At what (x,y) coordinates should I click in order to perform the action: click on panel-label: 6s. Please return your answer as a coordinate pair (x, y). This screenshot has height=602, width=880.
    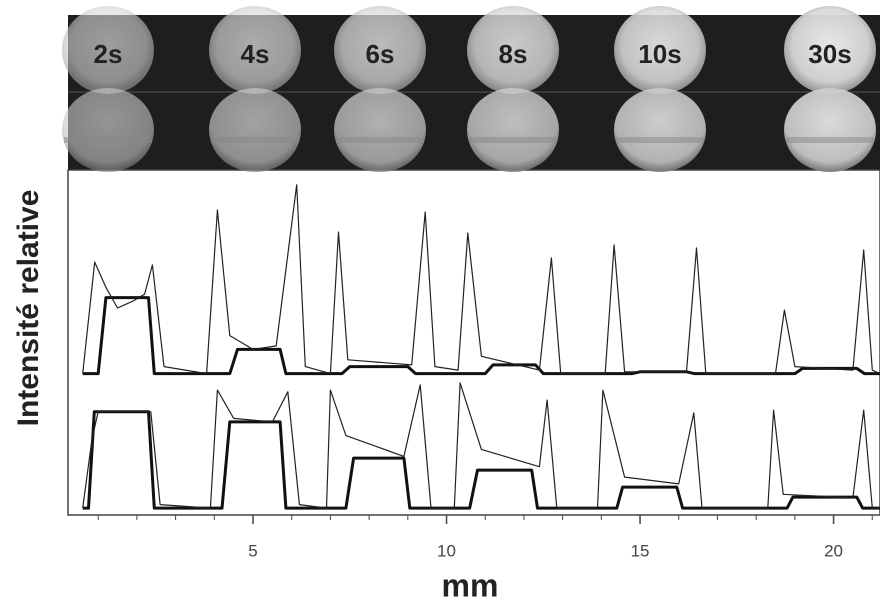
    Looking at the image, I should click on (380, 54).